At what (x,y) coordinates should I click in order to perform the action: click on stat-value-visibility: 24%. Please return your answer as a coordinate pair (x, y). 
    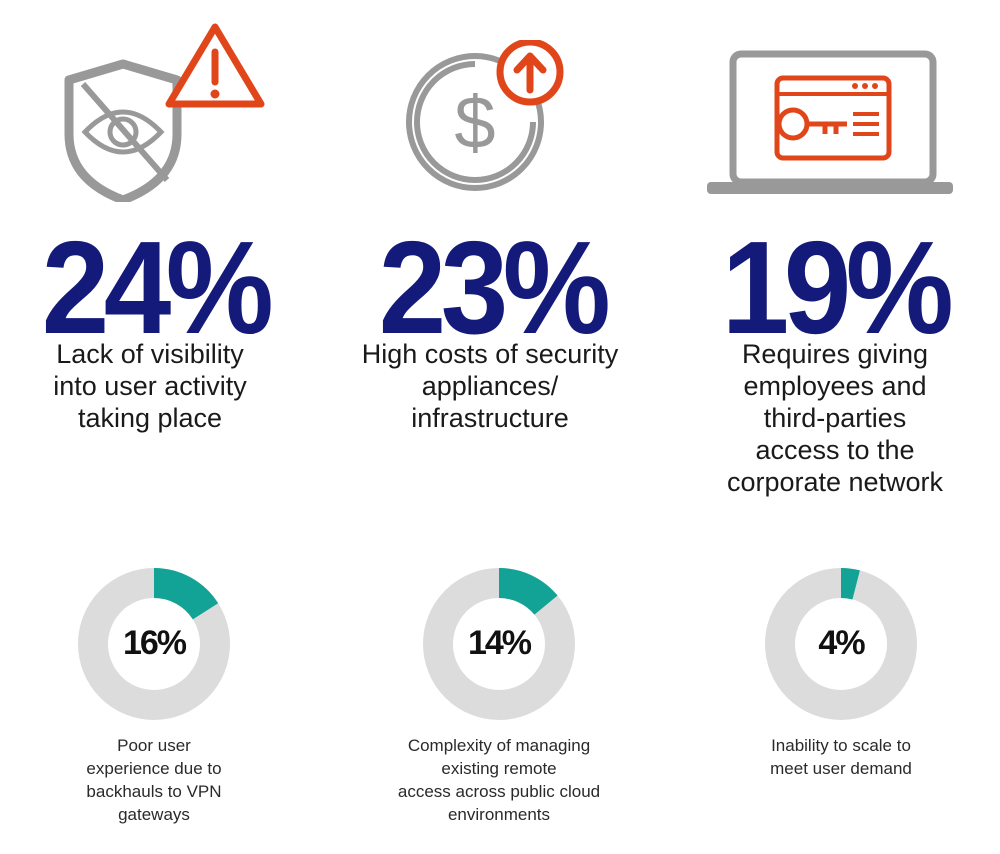
    Looking at the image, I should click on (157, 287).